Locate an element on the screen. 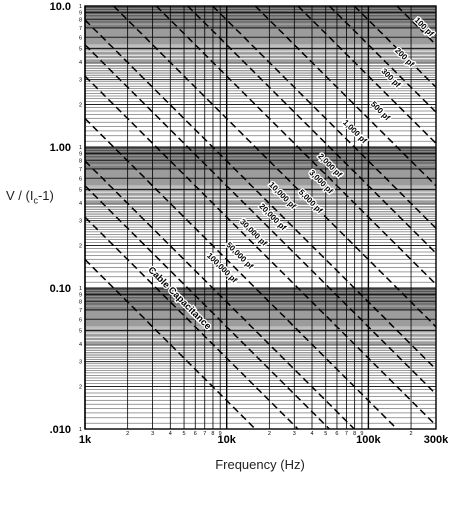 This screenshot has width=450, height=525. x-tick-label: 1k is located at coordinates (85, 440).